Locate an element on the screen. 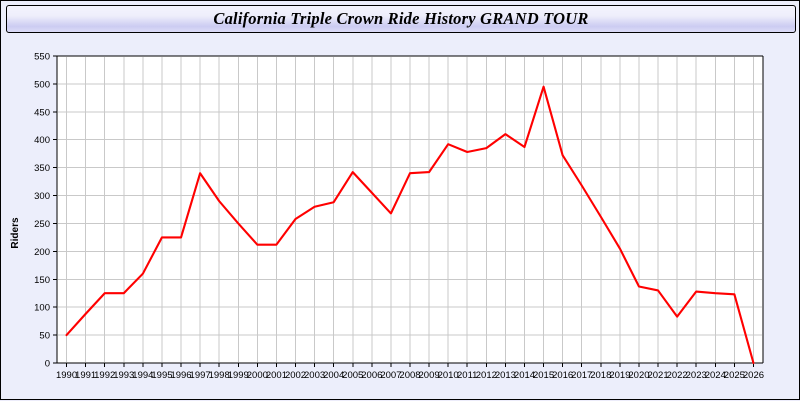  x-axis-tick-label: 1999 is located at coordinates (238, 375).